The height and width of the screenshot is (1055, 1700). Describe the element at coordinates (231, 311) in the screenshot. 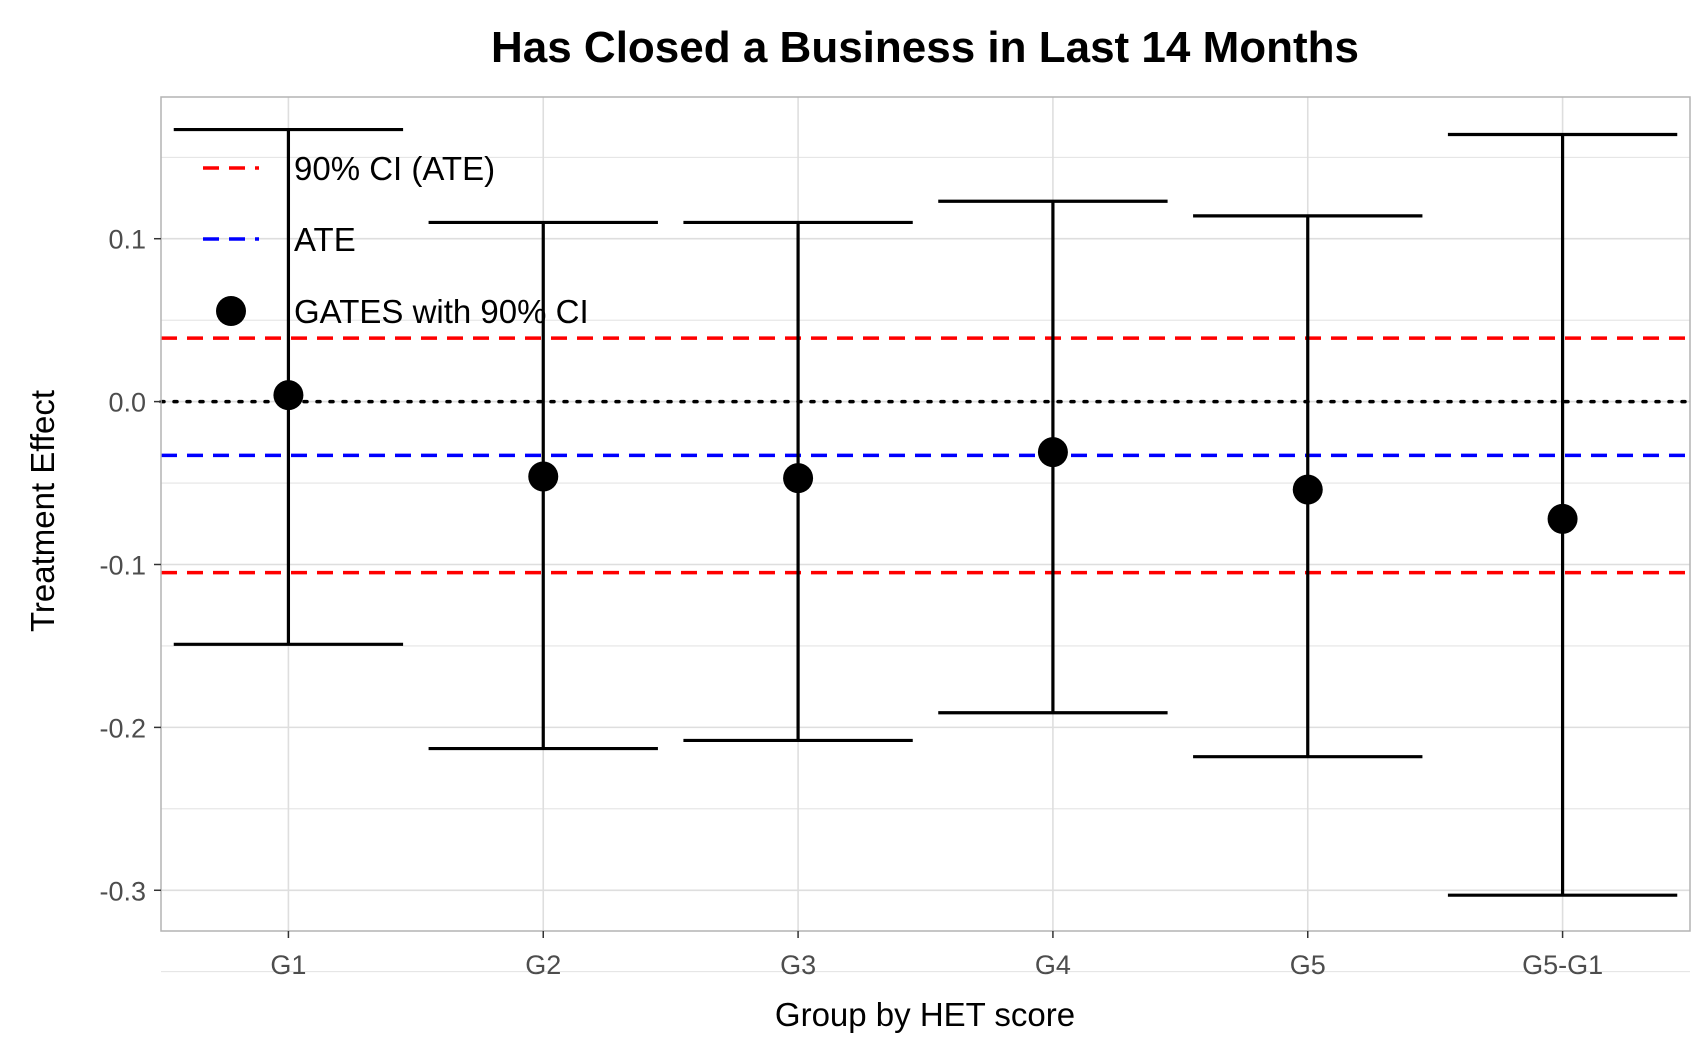

I see `legend-key-point` at that location.